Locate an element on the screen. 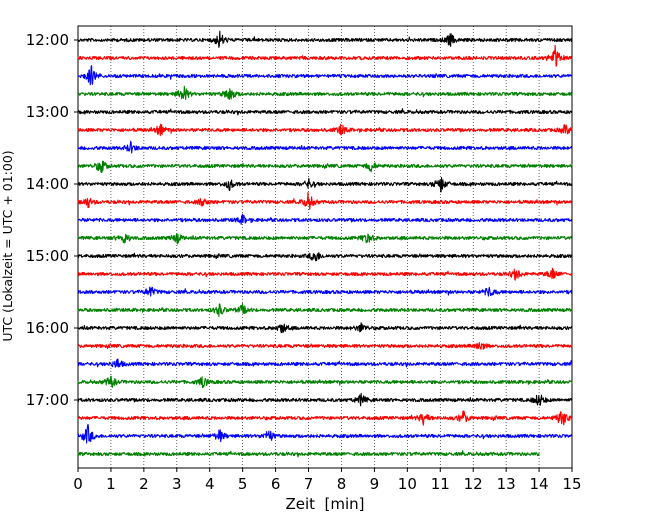 The image size is (650, 520). y-tick-label: 12:00 is located at coordinates (47, 40).